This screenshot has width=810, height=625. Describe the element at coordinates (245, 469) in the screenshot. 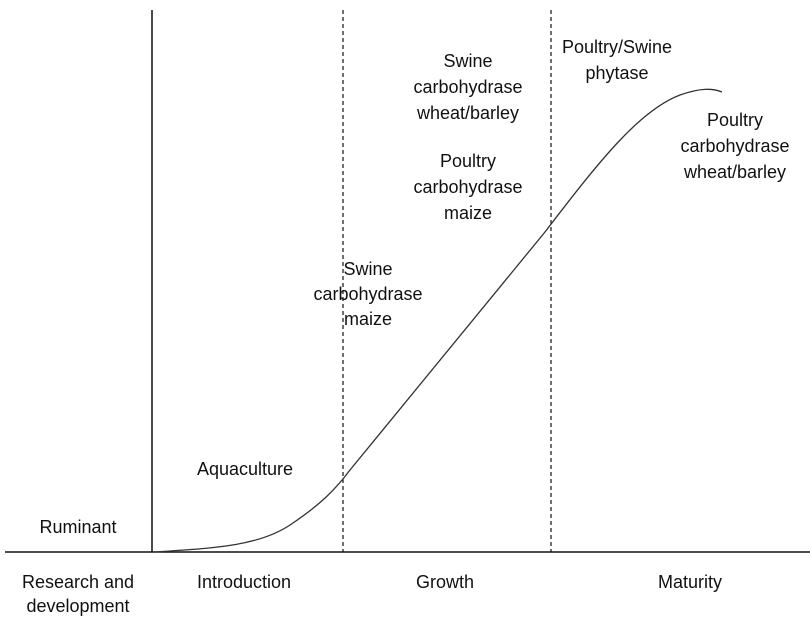

I see `product-label: Aquaculture` at that location.